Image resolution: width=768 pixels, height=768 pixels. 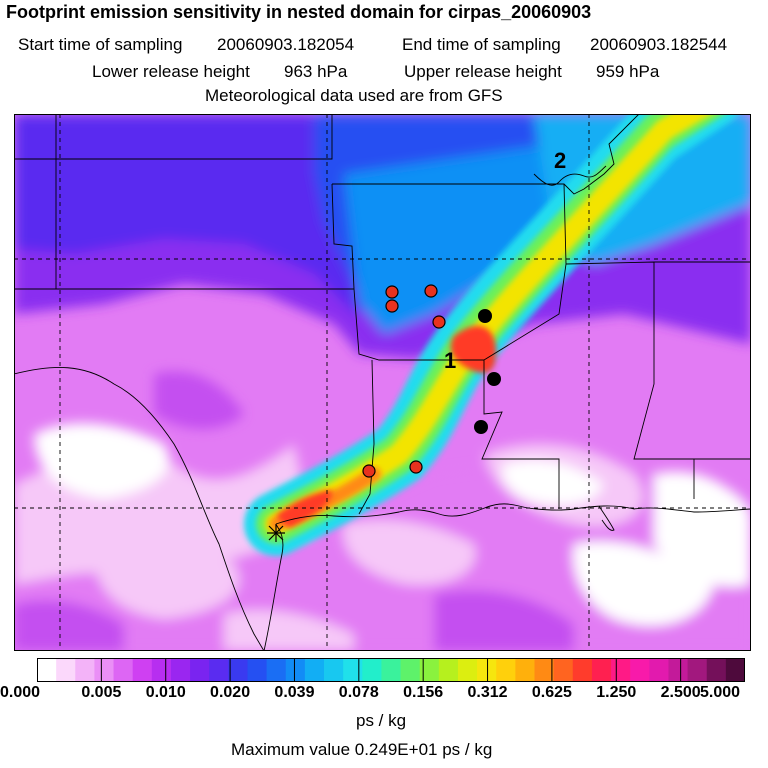 What do you see at coordinates (487, 692) in the screenshot?
I see `colorbar-tick-label: 0.312` at bounding box center [487, 692].